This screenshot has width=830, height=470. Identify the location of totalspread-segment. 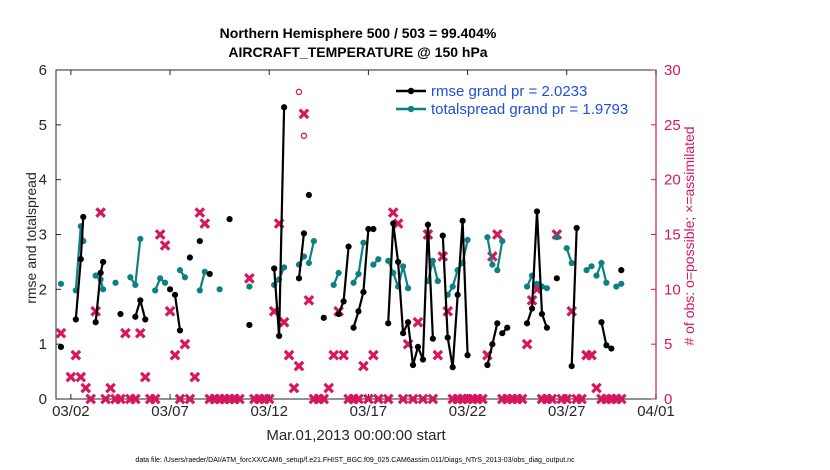
(202, 281).